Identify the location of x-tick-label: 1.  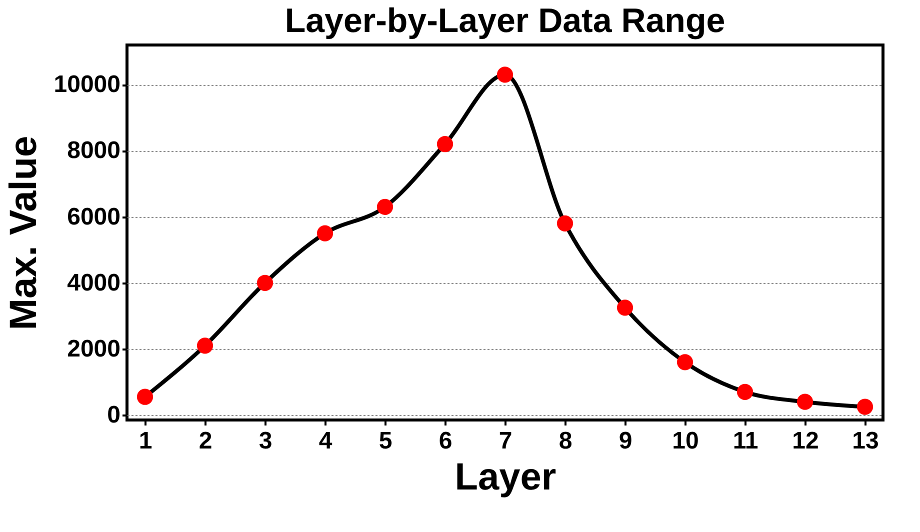
(145, 441).